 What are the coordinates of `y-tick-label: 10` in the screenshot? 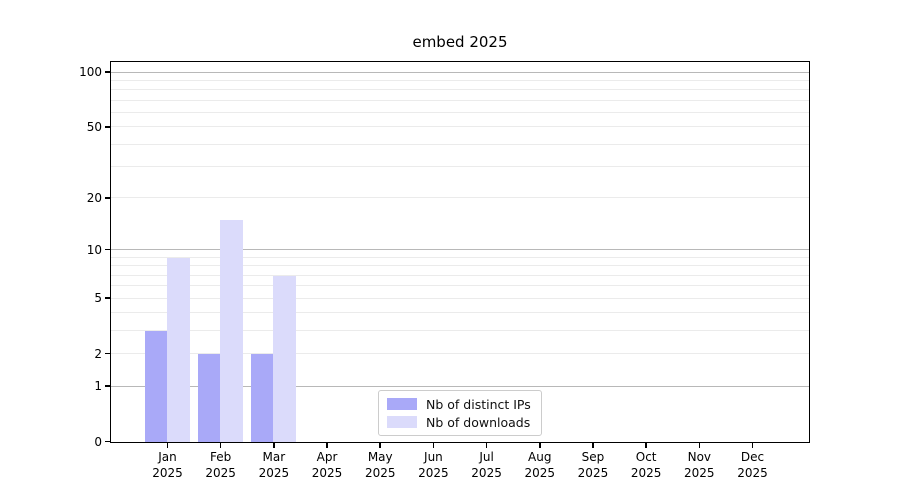 It's located at (94, 249).